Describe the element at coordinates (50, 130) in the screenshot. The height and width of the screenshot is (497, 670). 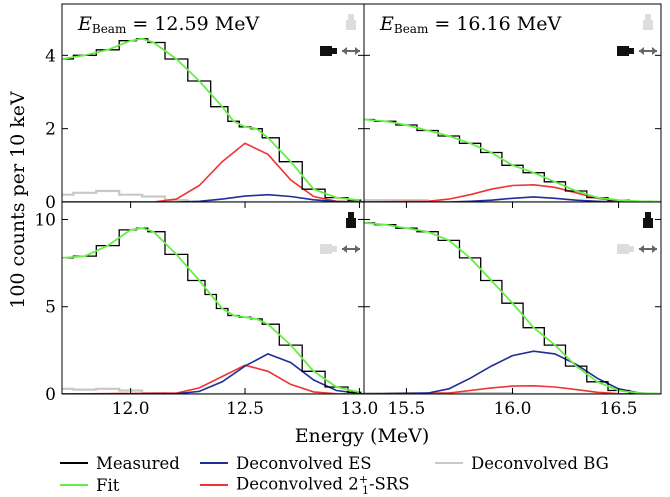
I see `y-tick-label: 2` at that location.